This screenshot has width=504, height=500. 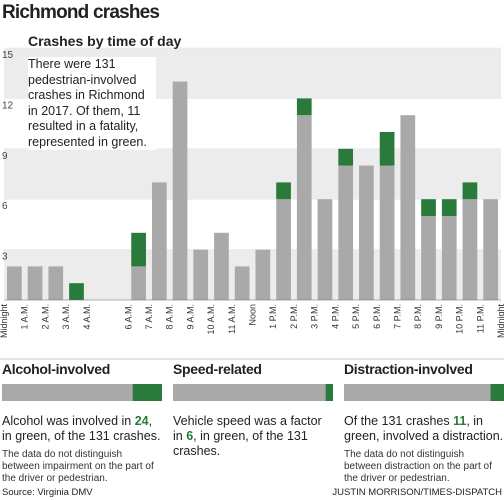 What do you see at coordinates (417, 492) in the screenshot?
I see `credit: JUSTIN MORRISON/TIMES-DISPATCH` at bounding box center [417, 492].